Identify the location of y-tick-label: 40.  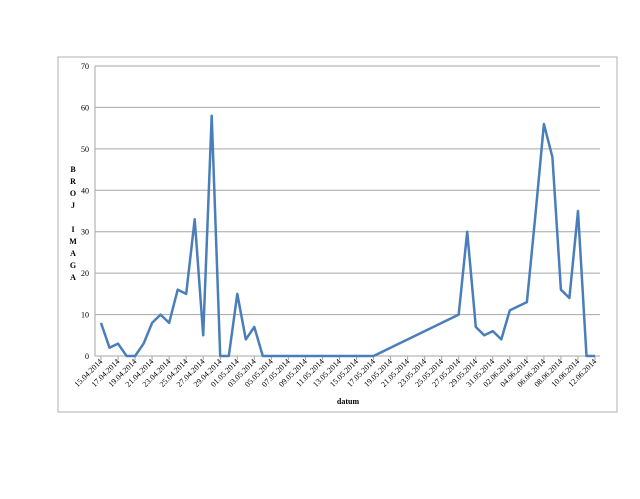
(85, 190).